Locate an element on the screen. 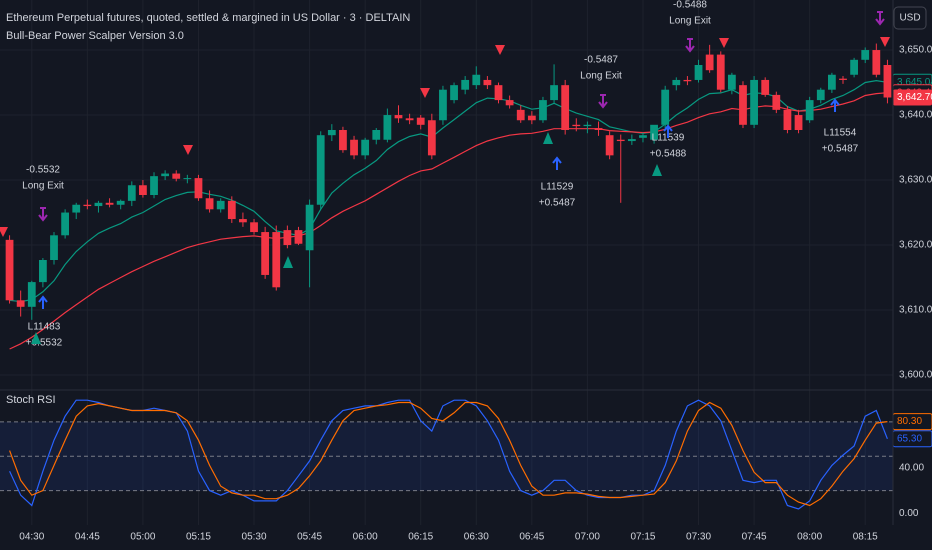 Image resolution: width=932 pixels, height=550 pixels. x-tick-label: 08:00 is located at coordinates (809, 537).